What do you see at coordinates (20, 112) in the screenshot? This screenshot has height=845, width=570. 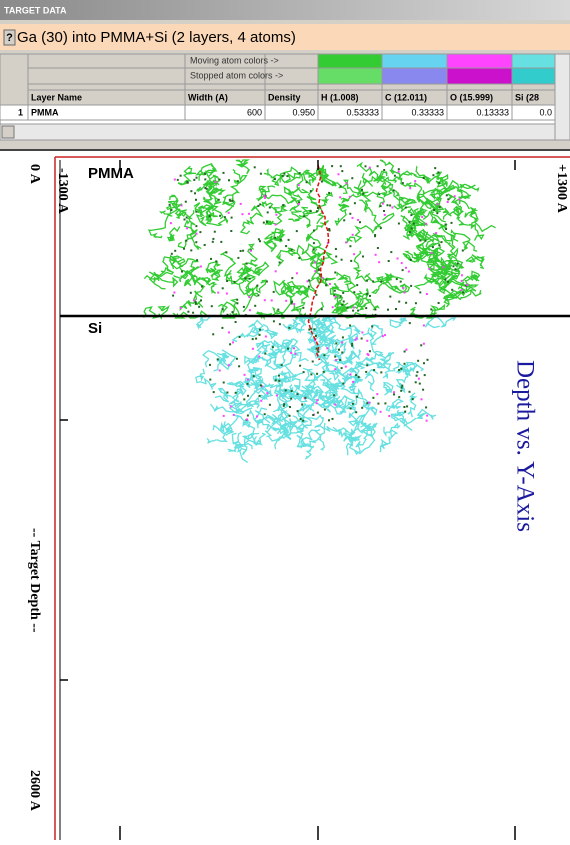 I see `table-cell: 1` at bounding box center [20, 112].